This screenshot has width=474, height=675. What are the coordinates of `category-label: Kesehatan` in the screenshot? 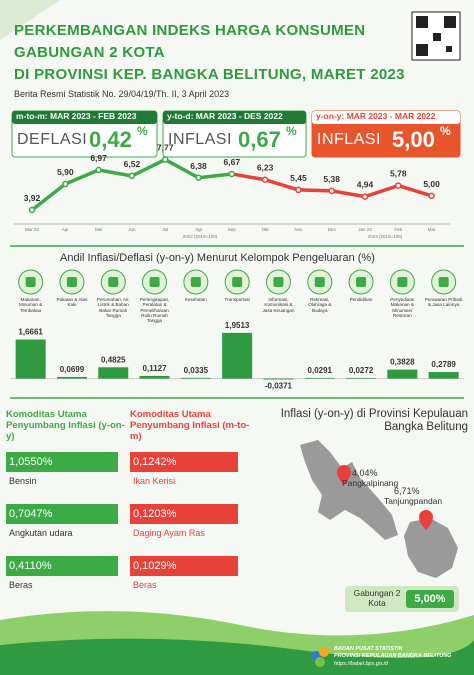 It's located at (195, 299).